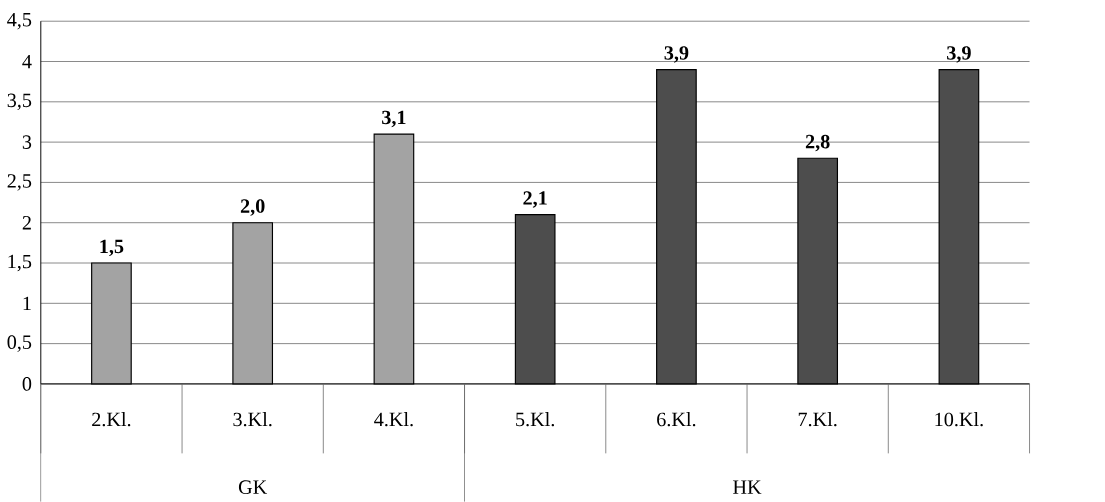 The width and height of the screenshot is (1105, 502). I want to click on data-label: 1,5, so click(112, 248).